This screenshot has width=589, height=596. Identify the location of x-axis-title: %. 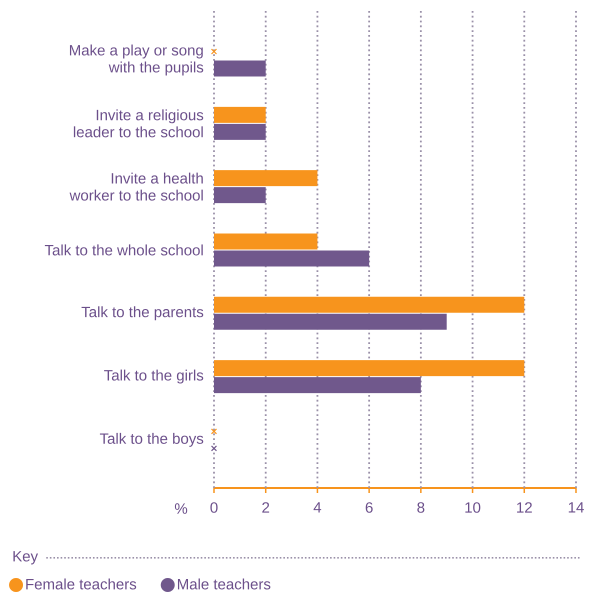
(181, 508).